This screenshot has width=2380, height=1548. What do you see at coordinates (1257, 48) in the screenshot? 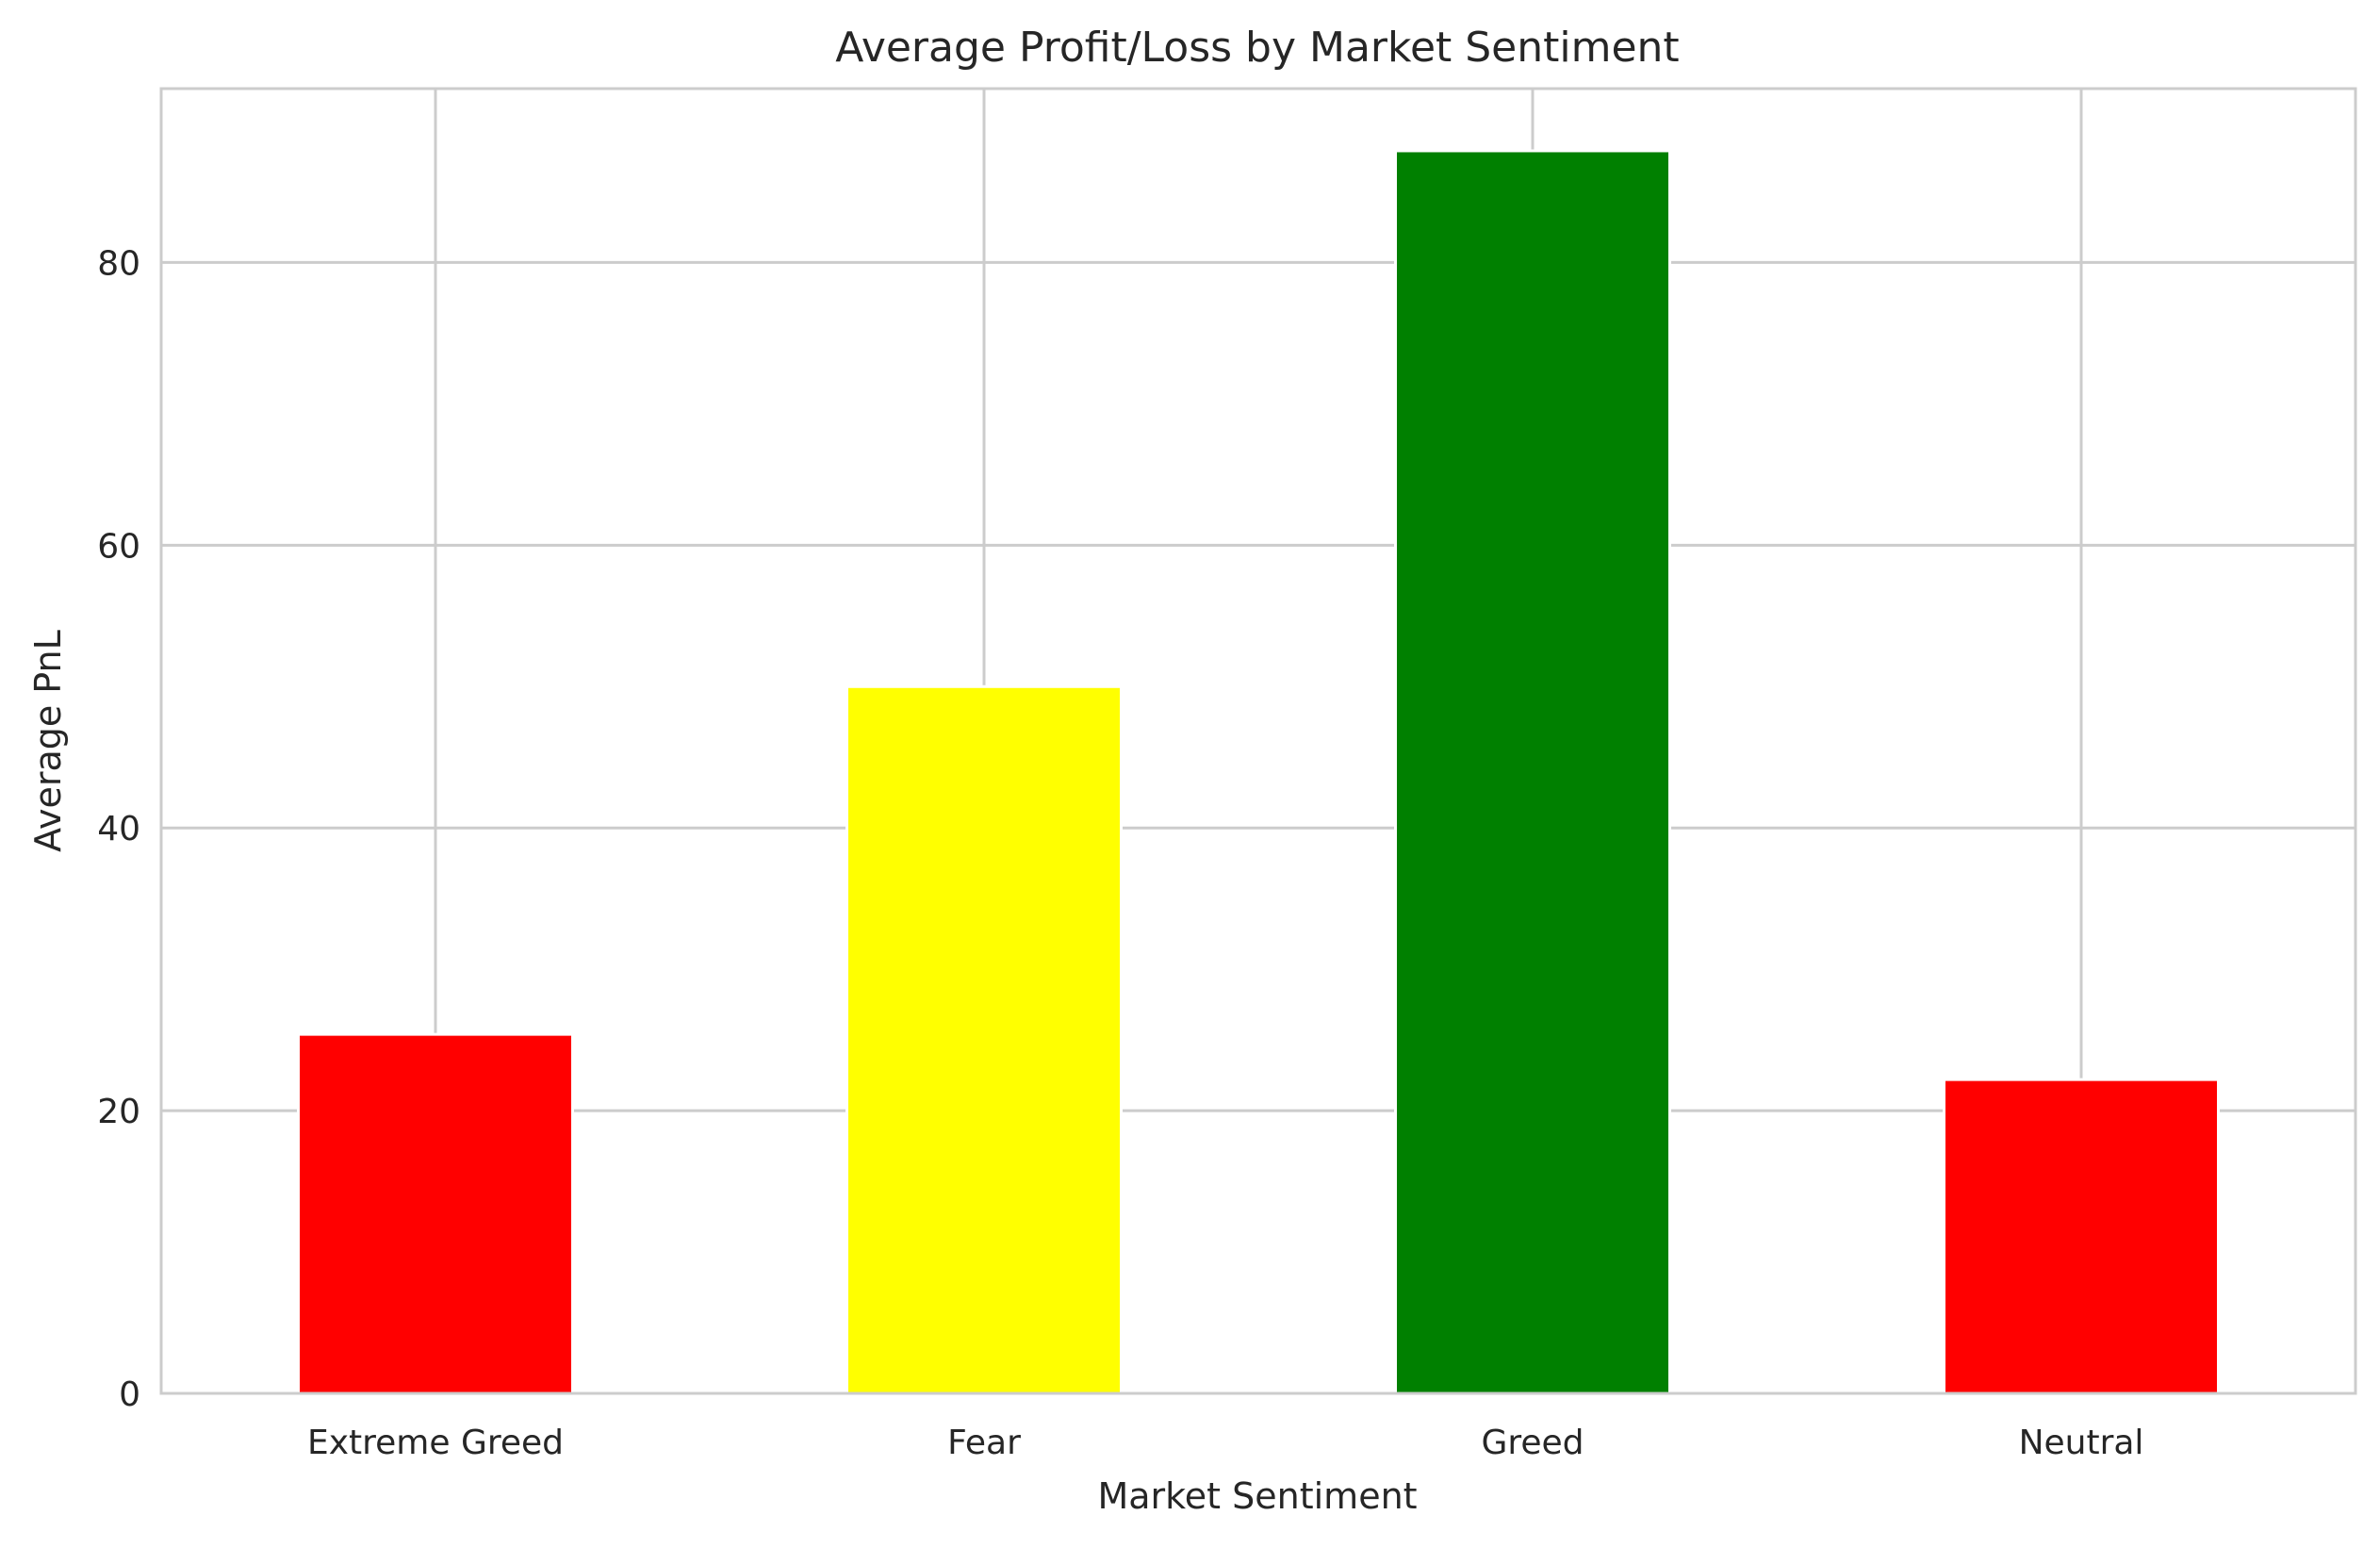
I see `chart-title: Average Profit/Loss by Market Sentiment` at bounding box center [1257, 48].